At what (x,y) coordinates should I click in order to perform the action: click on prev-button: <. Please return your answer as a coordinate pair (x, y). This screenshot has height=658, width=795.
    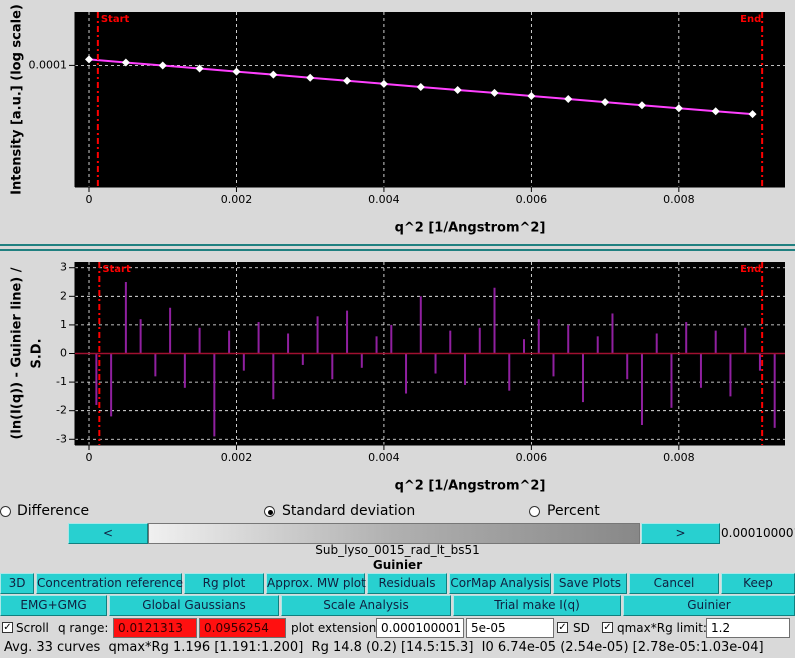
    Looking at the image, I should click on (108, 533).